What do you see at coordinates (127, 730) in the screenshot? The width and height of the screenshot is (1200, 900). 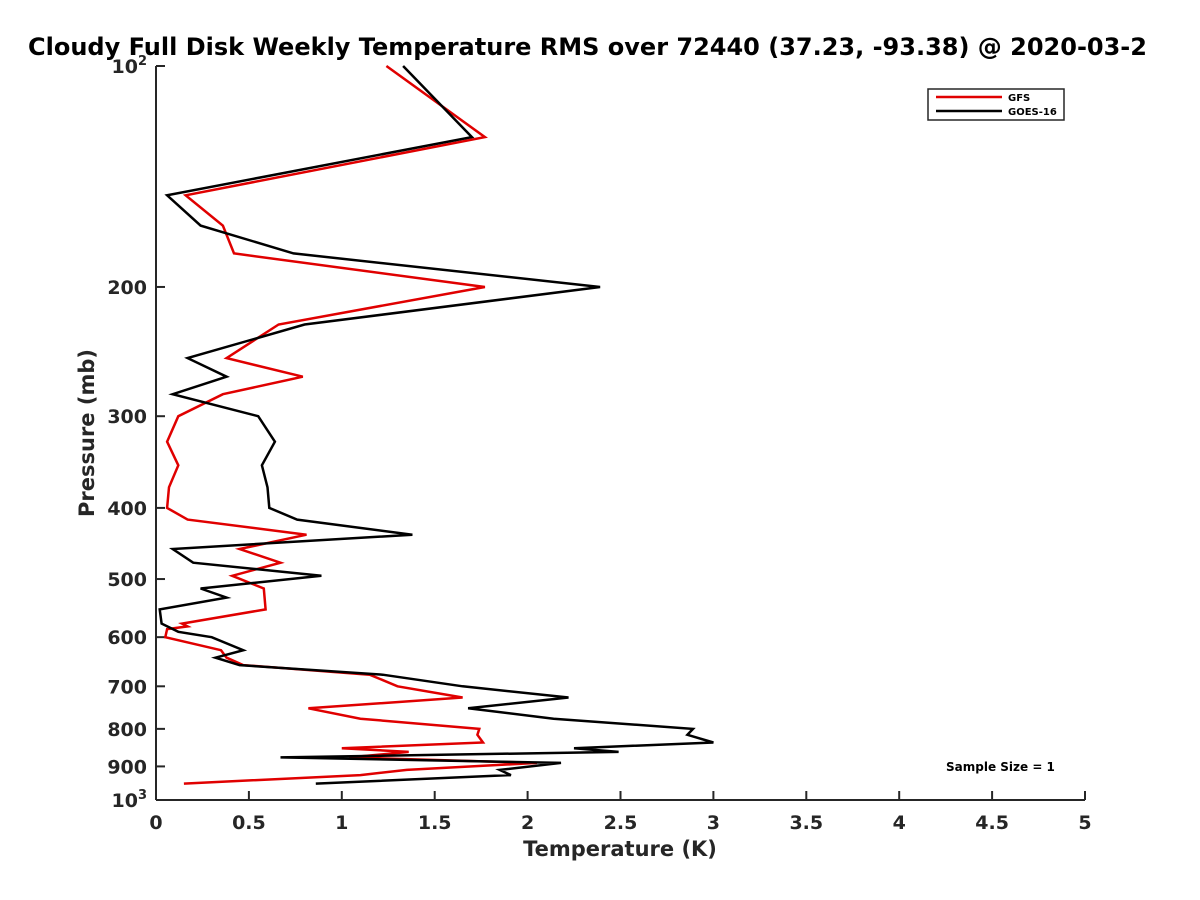 I see `y-tick-label: 800` at bounding box center [127, 730].